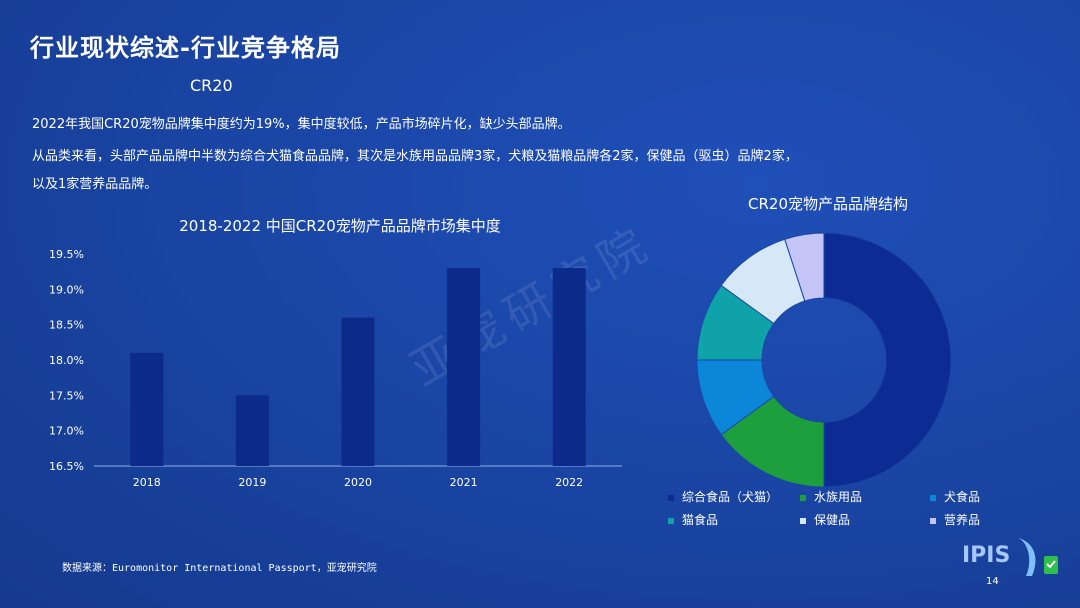  Describe the element at coordinates (962, 520) in the screenshot. I see `legend-label: 营养品` at that location.